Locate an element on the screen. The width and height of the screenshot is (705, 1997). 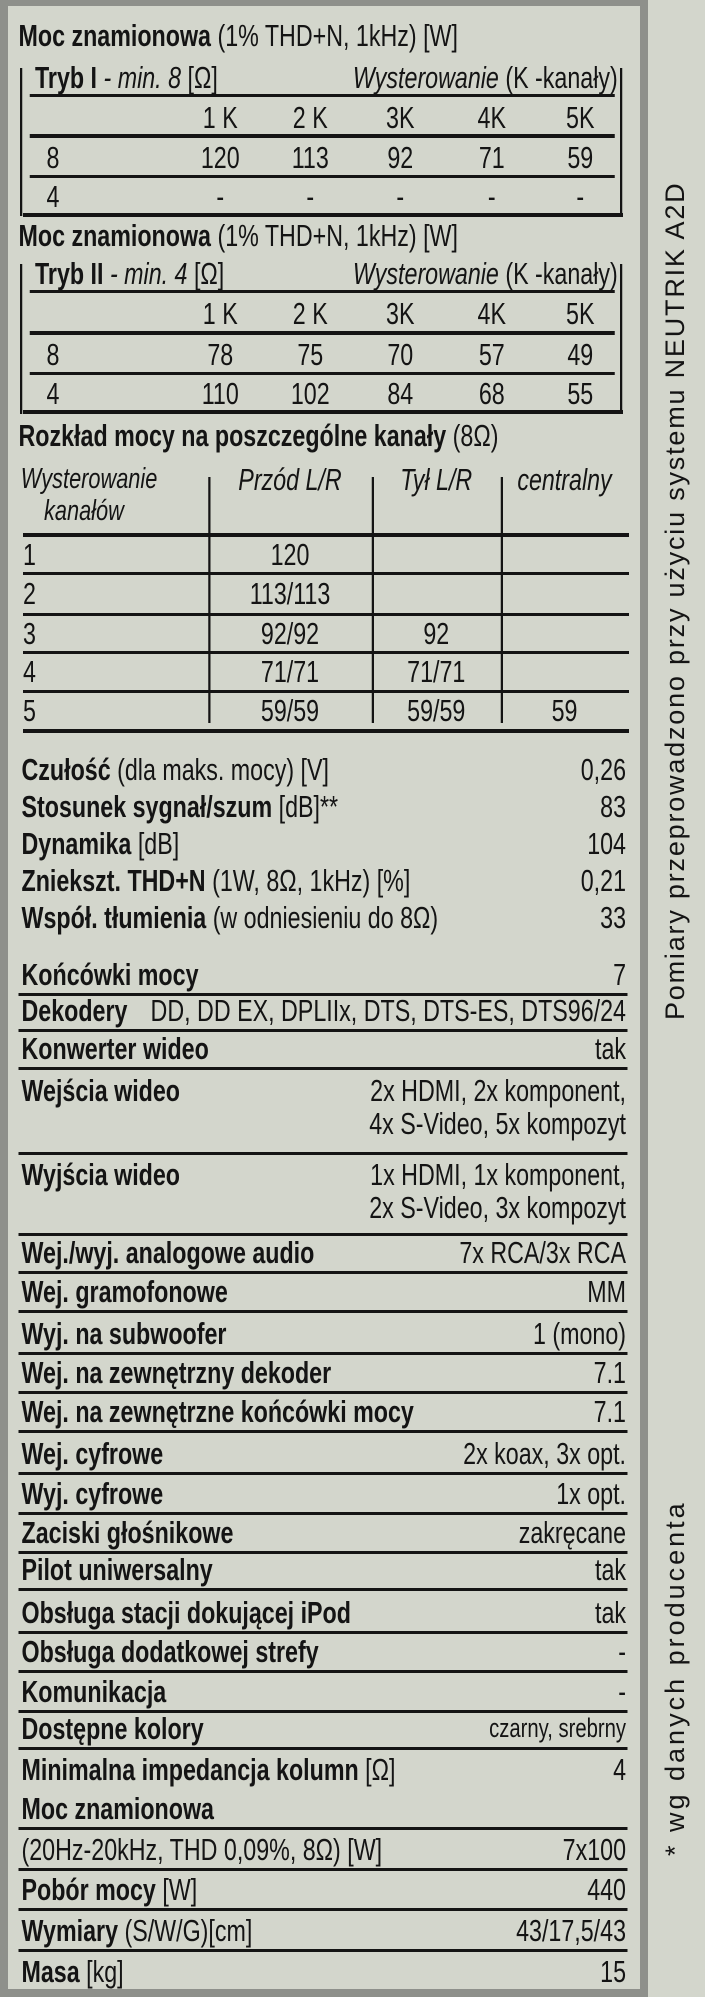
spec-label: (20Hz-20kHz, THD 0,09%, 8Ω) [W] is located at coordinates (202, 1849).